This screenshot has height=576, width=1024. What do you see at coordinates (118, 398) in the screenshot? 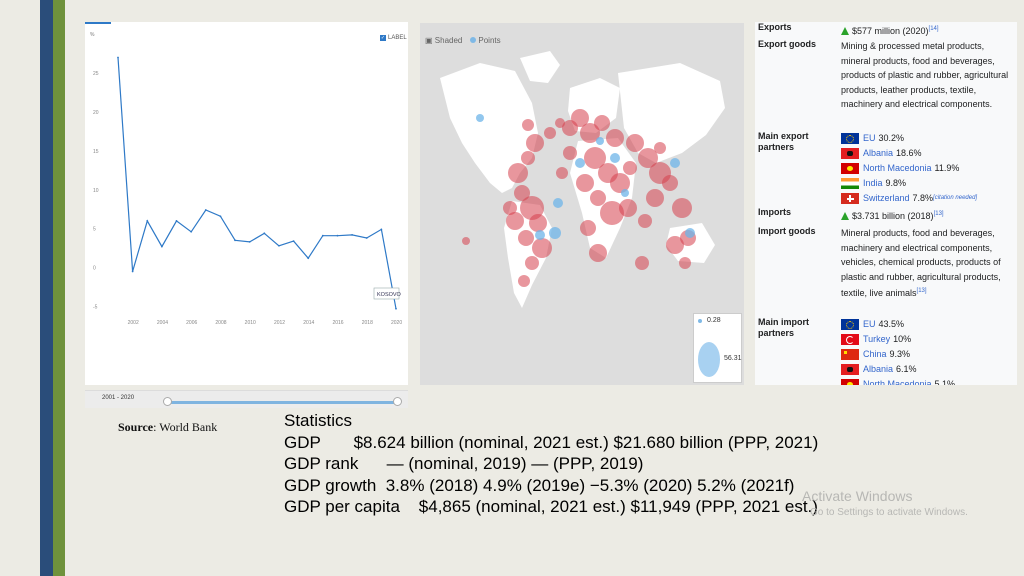
I see `time-range-label: 2001 - 2020` at bounding box center [118, 398].